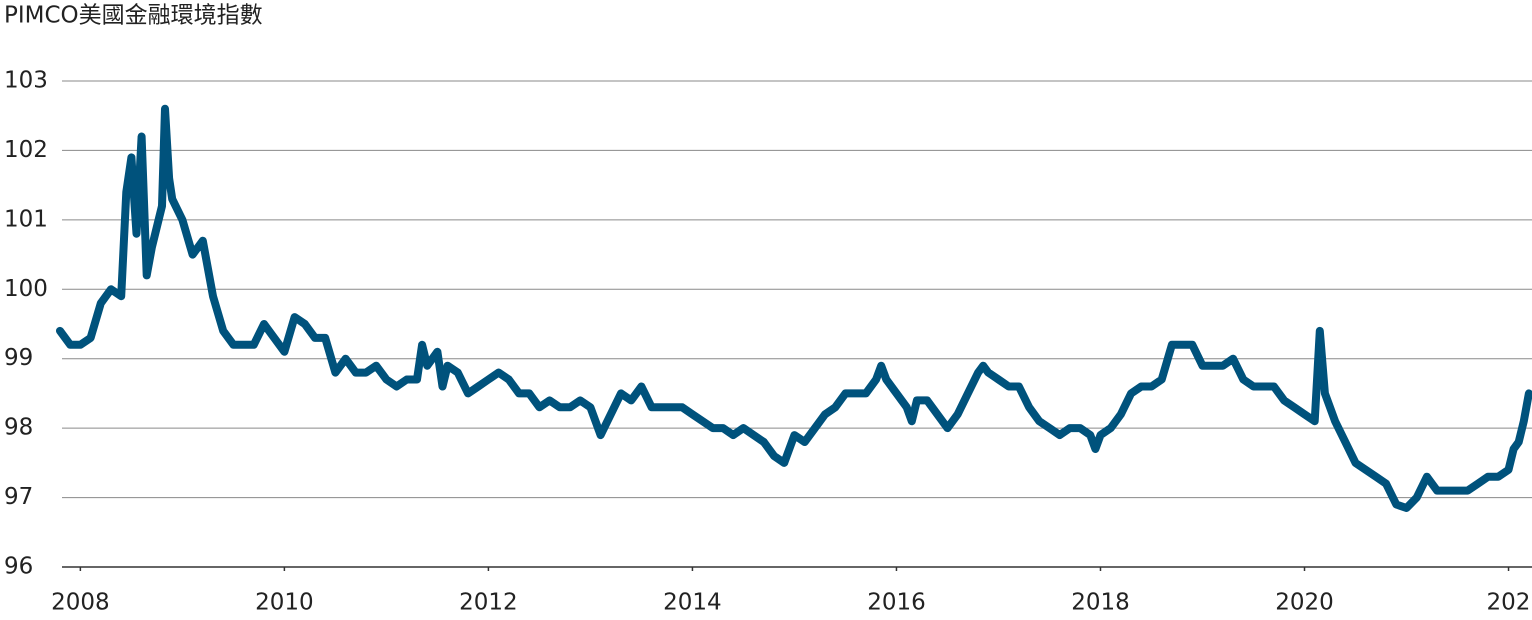  I want to click on x-tick-label: 2014, so click(692, 603).